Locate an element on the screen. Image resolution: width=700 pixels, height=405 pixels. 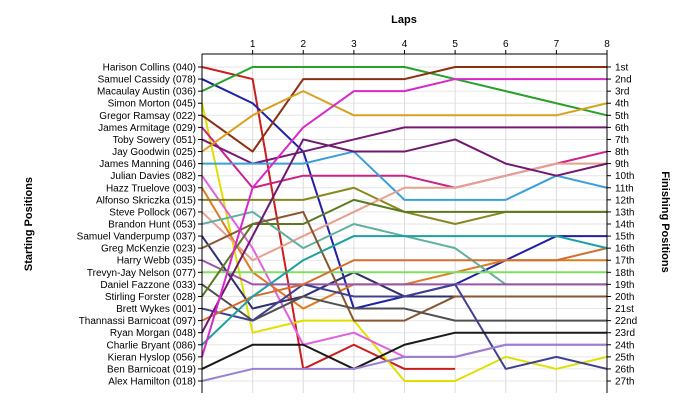
finishing-position-label: 12th is located at coordinates (624, 200).